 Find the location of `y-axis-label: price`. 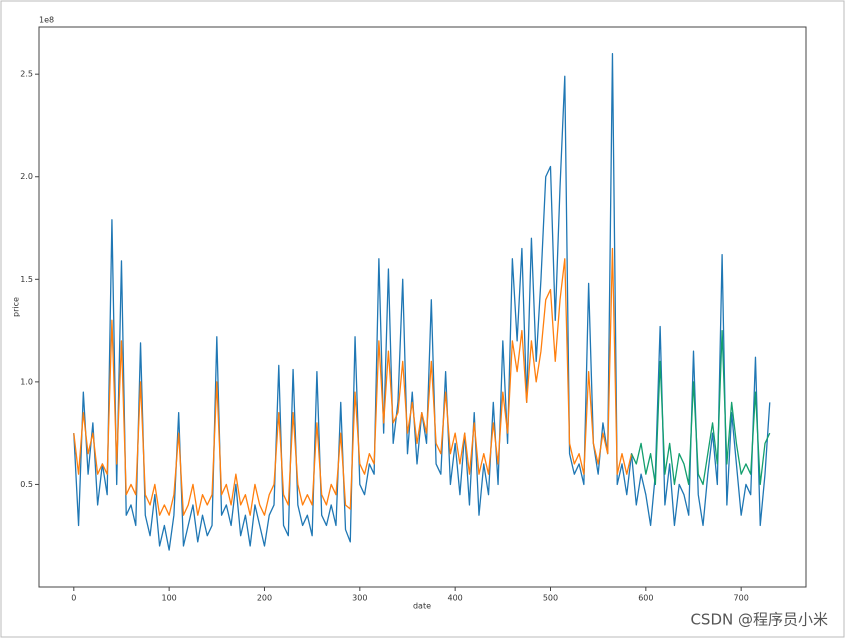

y-axis-label: price is located at coordinates (16, 307).